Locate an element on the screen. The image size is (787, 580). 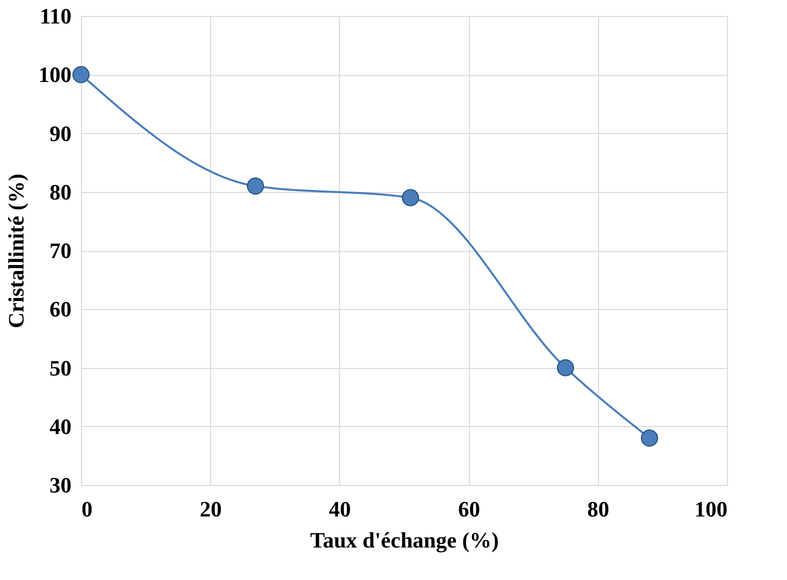
x-axis-title: Taux d'échange (%) is located at coordinates (404, 540).